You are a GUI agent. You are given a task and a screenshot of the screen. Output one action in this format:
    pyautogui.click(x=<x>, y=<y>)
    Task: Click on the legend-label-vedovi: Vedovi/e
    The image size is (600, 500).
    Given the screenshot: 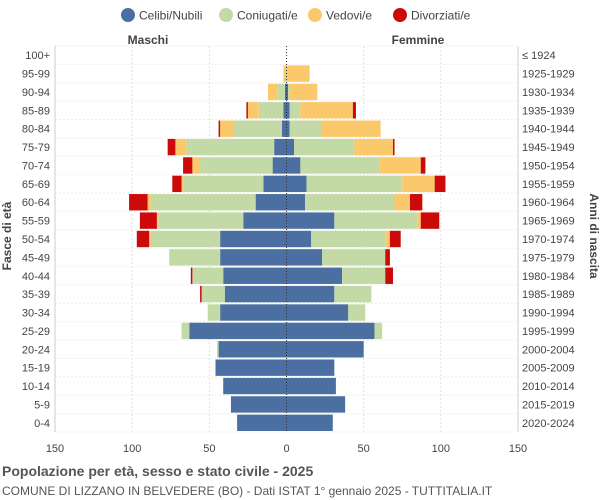 What is the action you would take?
    pyautogui.click(x=349, y=16)
    